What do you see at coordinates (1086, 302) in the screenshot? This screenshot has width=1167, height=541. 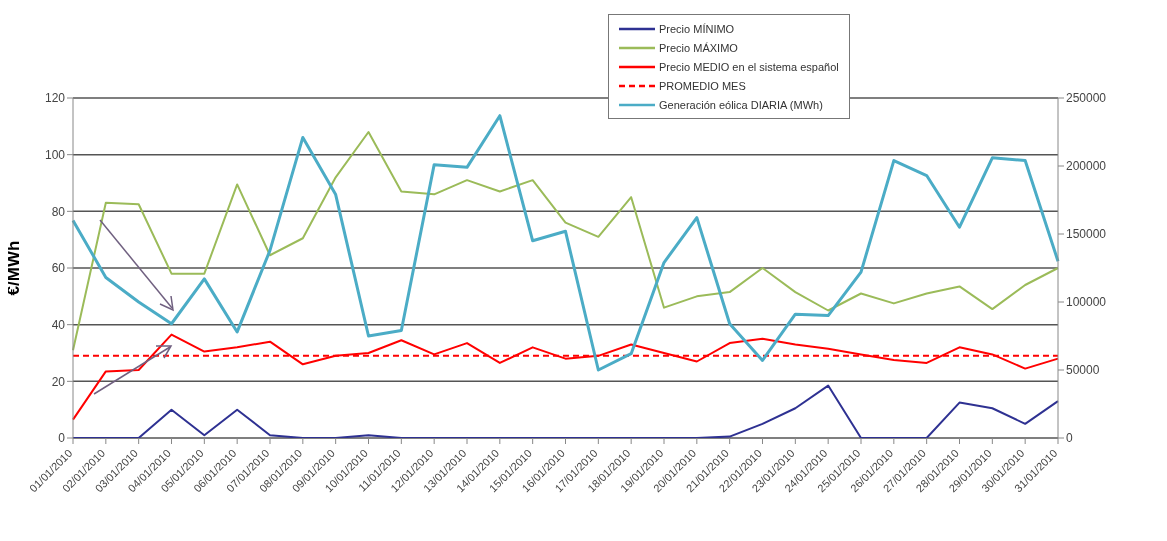 I see `y2-tick-label: 100000` at bounding box center [1086, 302].